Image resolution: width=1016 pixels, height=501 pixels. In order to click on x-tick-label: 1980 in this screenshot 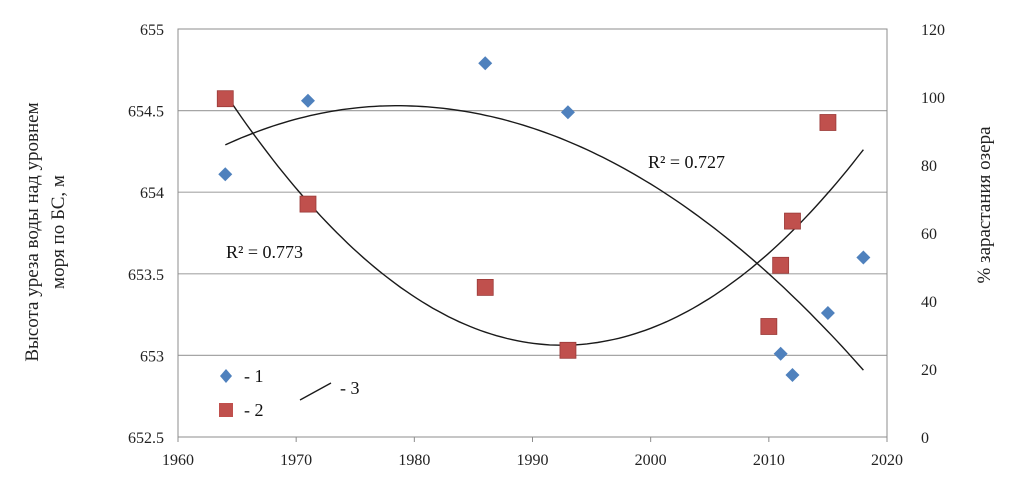, I will do `click(414, 460)`.